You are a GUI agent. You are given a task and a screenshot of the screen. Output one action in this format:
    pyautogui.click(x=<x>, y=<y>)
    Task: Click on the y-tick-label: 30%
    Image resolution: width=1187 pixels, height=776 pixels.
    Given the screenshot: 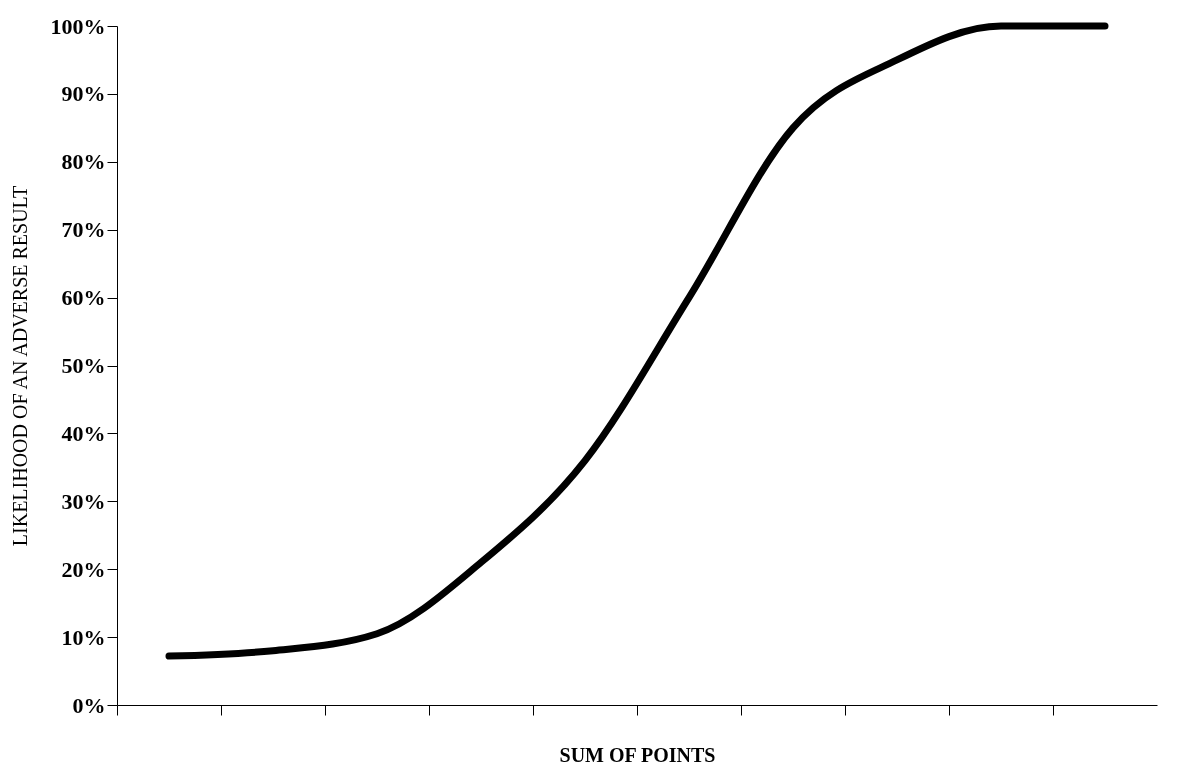 What is the action you would take?
    pyautogui.click(x=83, y=501)
    